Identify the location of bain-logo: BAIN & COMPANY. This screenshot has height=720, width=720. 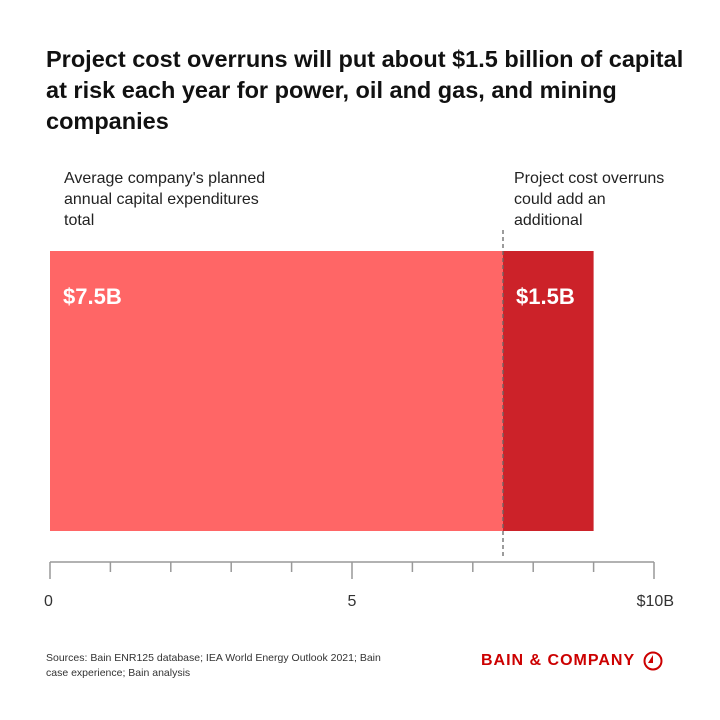
(572, 661).